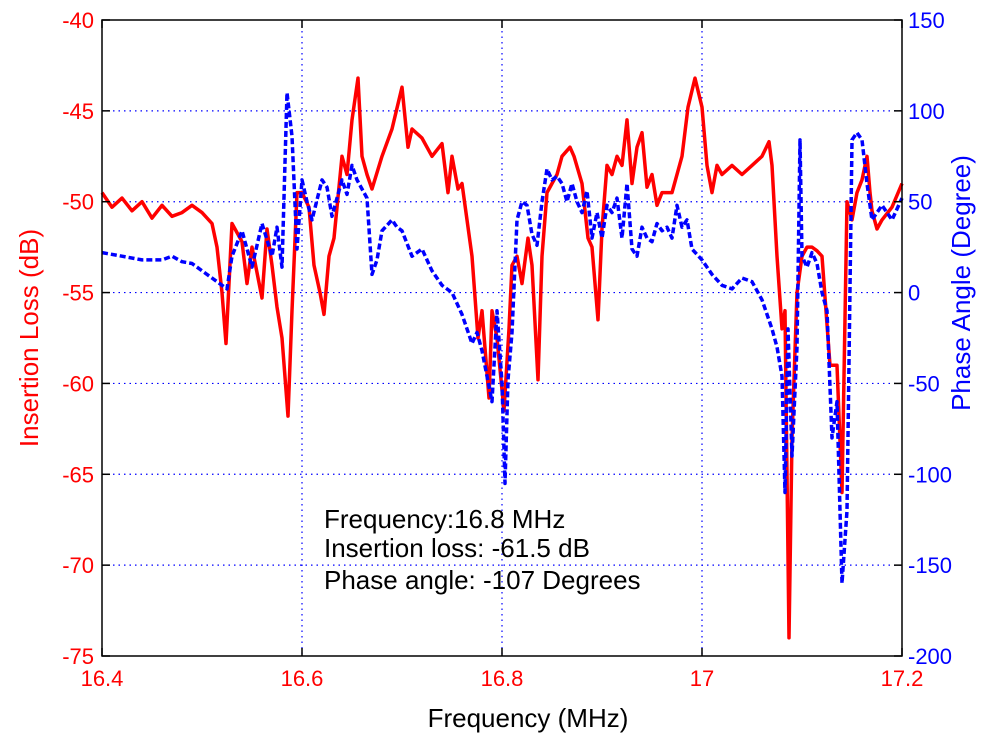  Describe the element at coordinates (78, 383) in the screenshot. I see `y-left-tick-label: -60` at that location.